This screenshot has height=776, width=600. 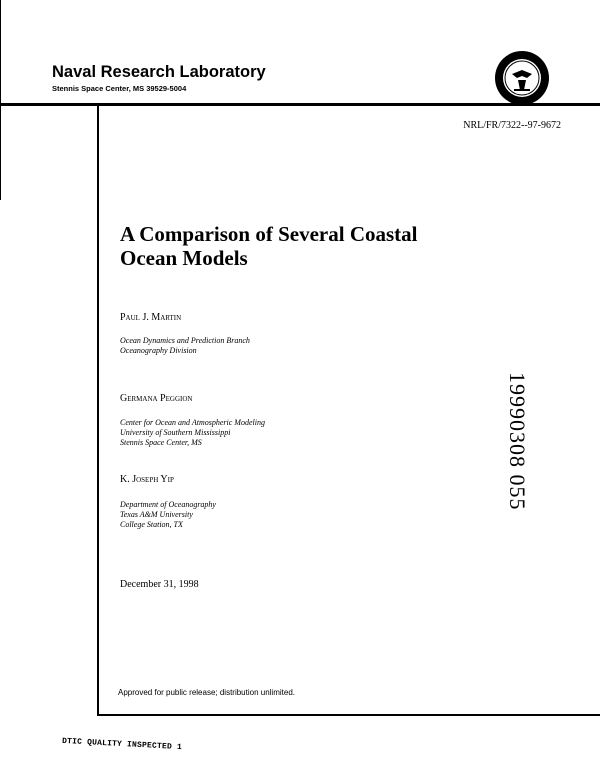 I want to click on author-name: K. Joseph Yip, so click(x=147, y=479).